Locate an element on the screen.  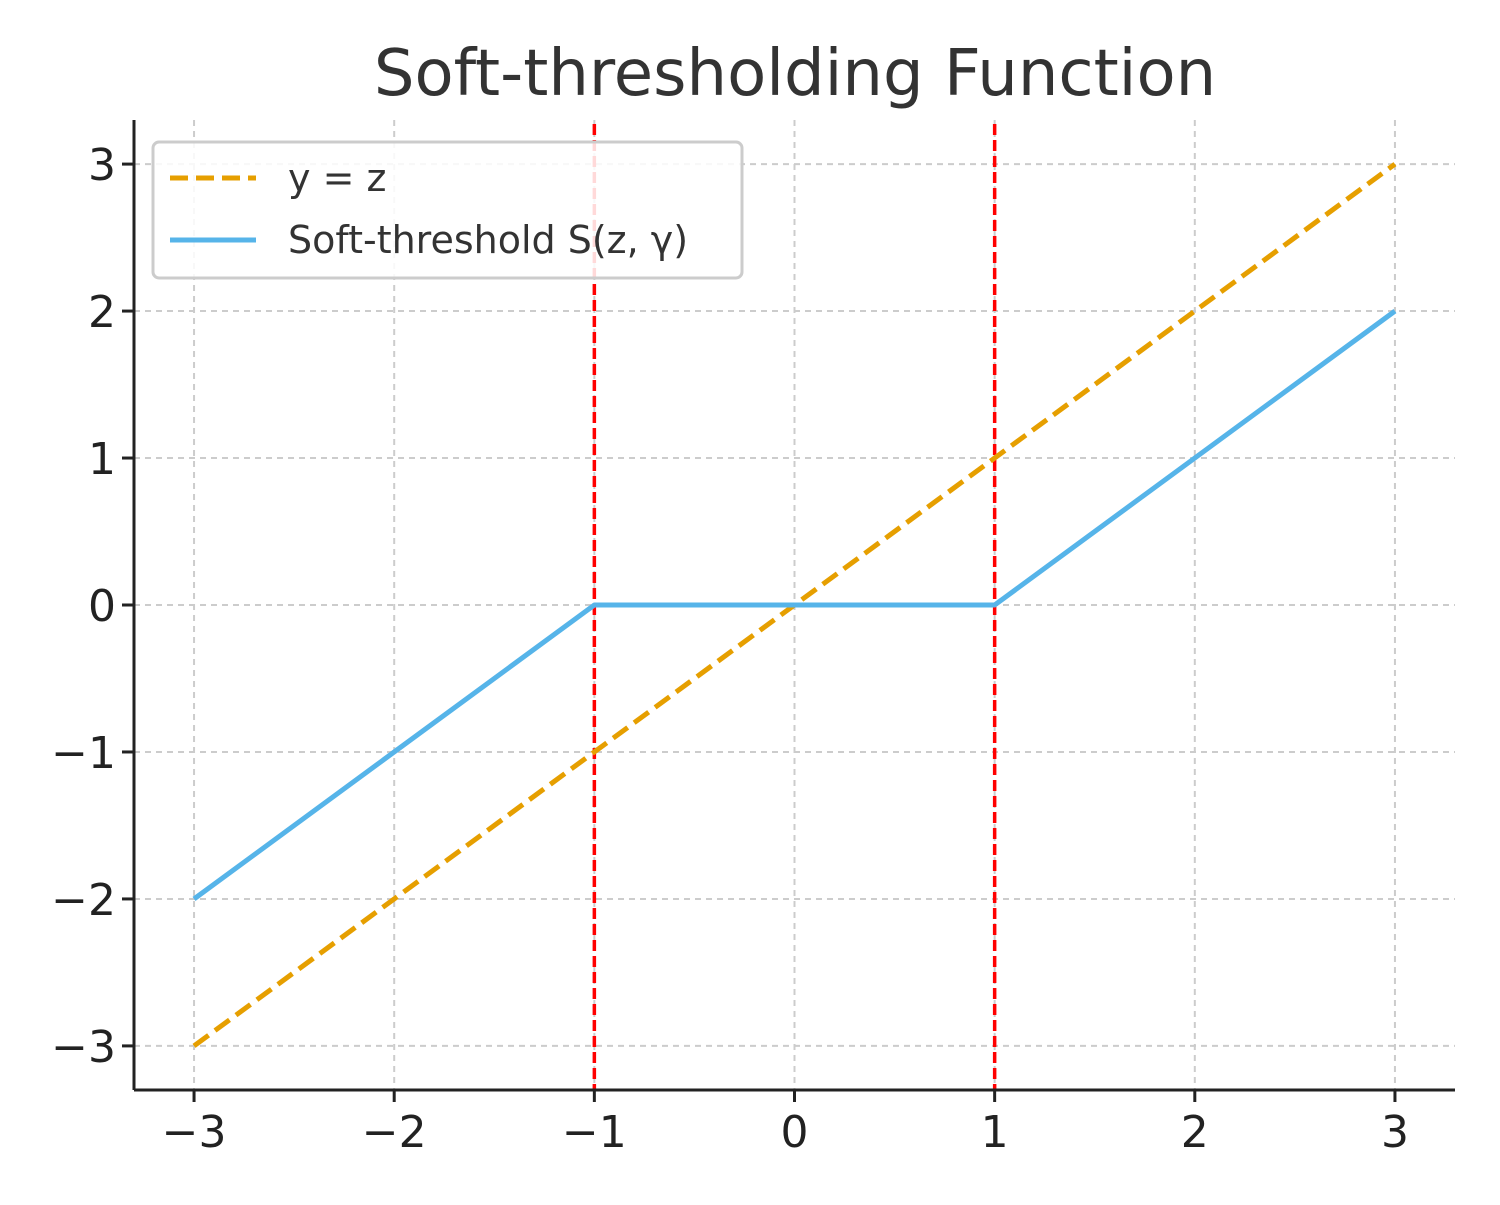
x-tick-label-0: −3 is located at coordinates (194, 1132).